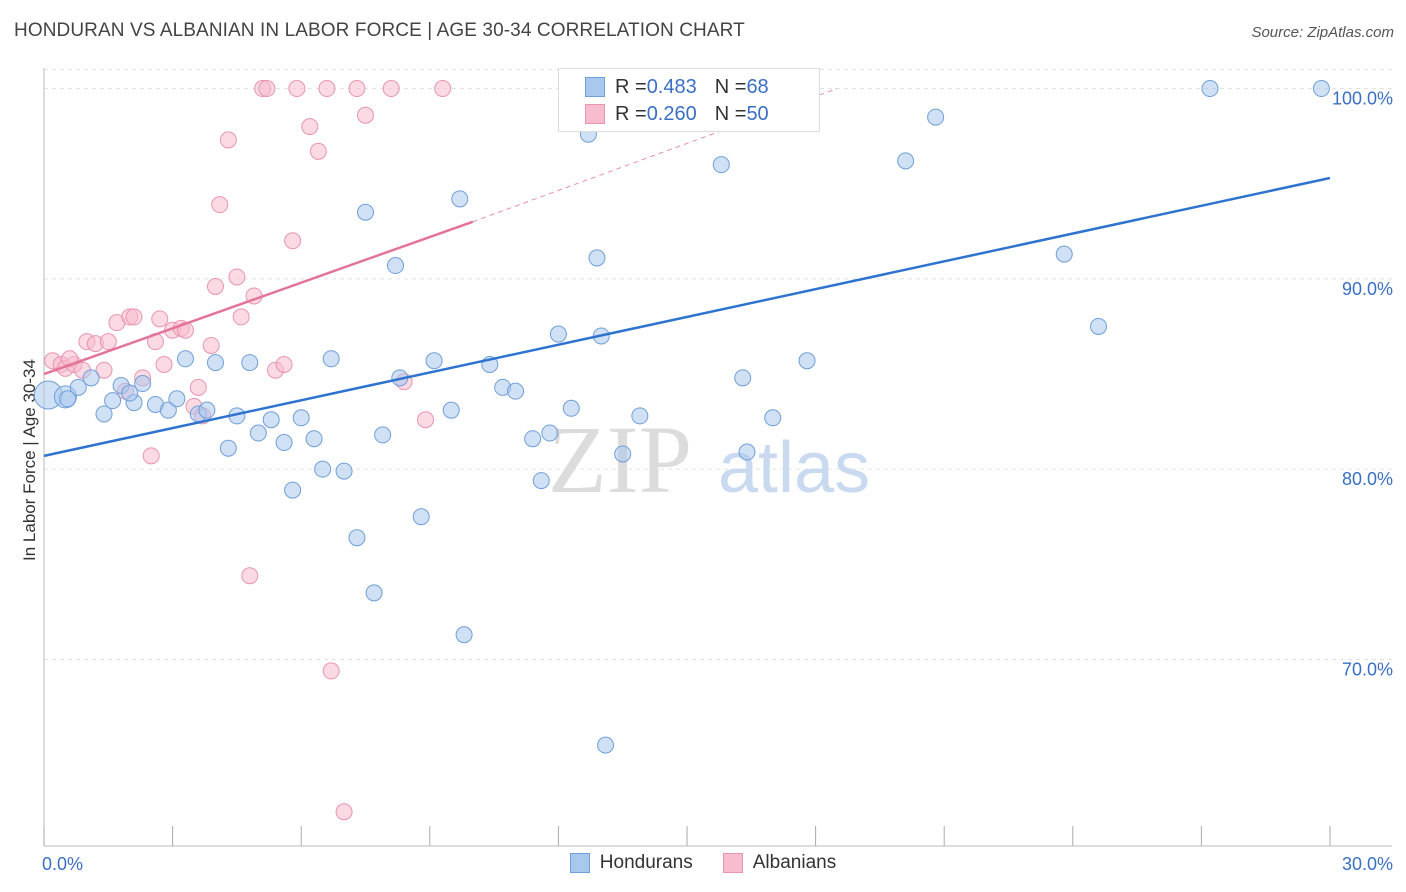 Image resolution: width=1406 pixels, height=892 pixels. Describe the element at coordinates (671, 86) in the screenshot. I see `r-value: 0.483` at that location.